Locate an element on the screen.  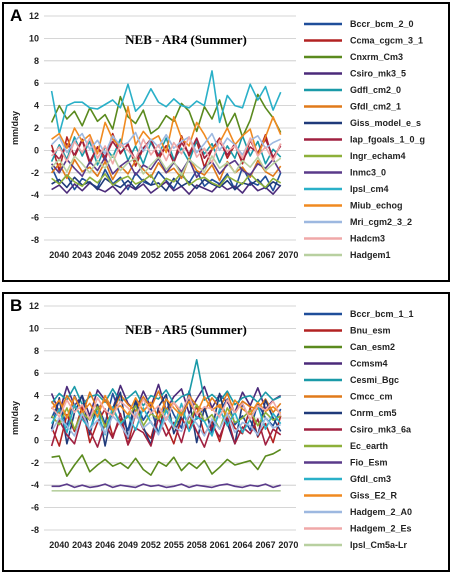
legend-label: Cmcc_cm is located at coordinates (371, 397).